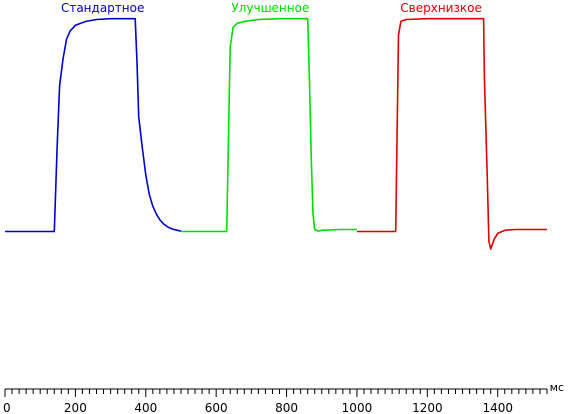 This screenshot has width=569, height=414. What do you see at coordinates (7, 407) in the screenshot?
I see `x-tick-label: 0` at bounding box center [7, 407].